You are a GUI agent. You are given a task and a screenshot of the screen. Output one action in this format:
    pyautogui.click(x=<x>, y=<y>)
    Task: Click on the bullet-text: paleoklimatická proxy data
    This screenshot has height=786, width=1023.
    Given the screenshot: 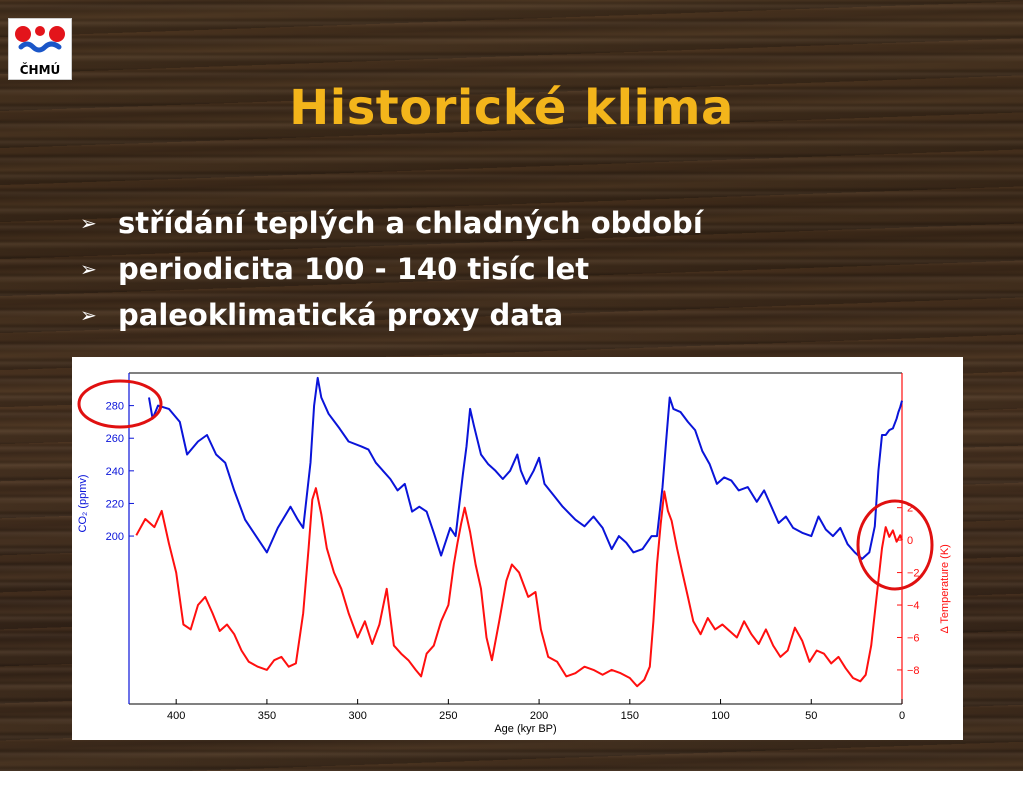 What is the action you would take?
    pyautogui.click(x=341, y=315)
    